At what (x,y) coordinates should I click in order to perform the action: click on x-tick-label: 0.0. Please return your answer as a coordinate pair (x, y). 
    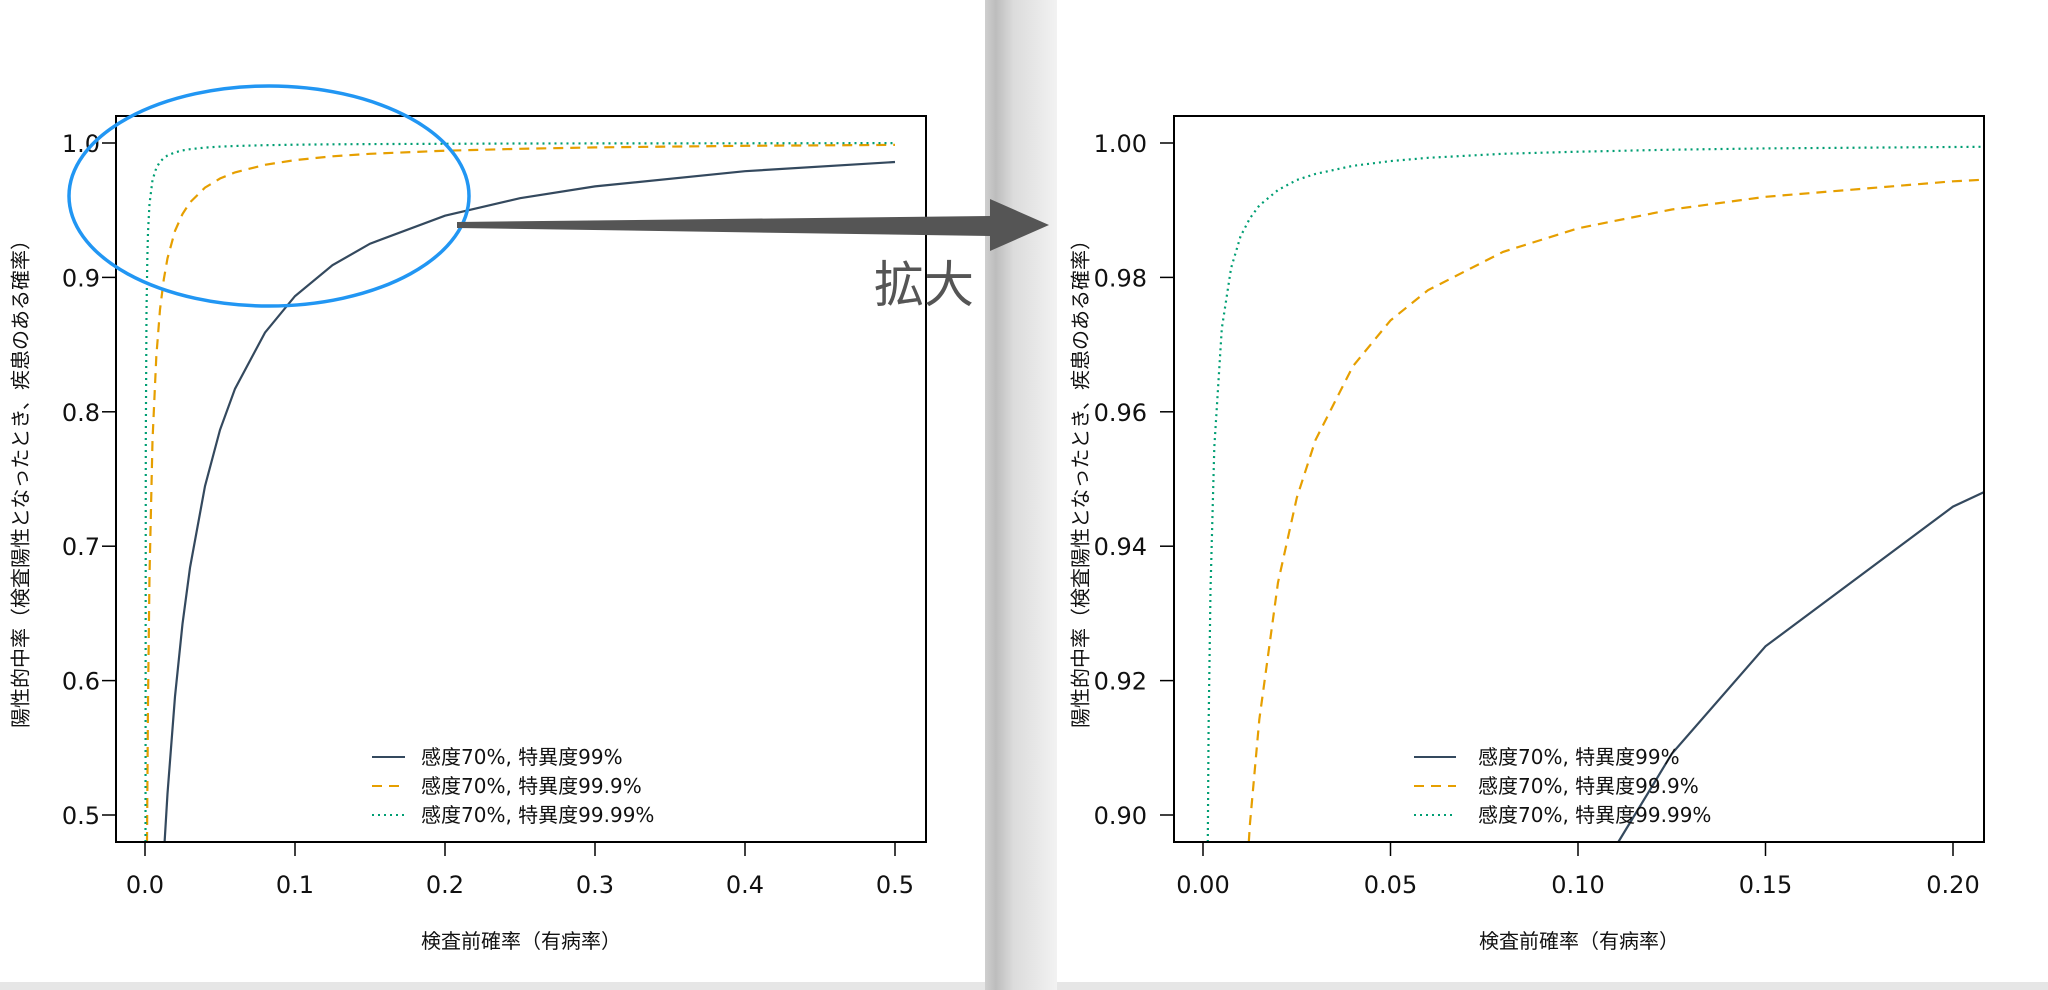
    Looking at the image, I should click on (145, 885).